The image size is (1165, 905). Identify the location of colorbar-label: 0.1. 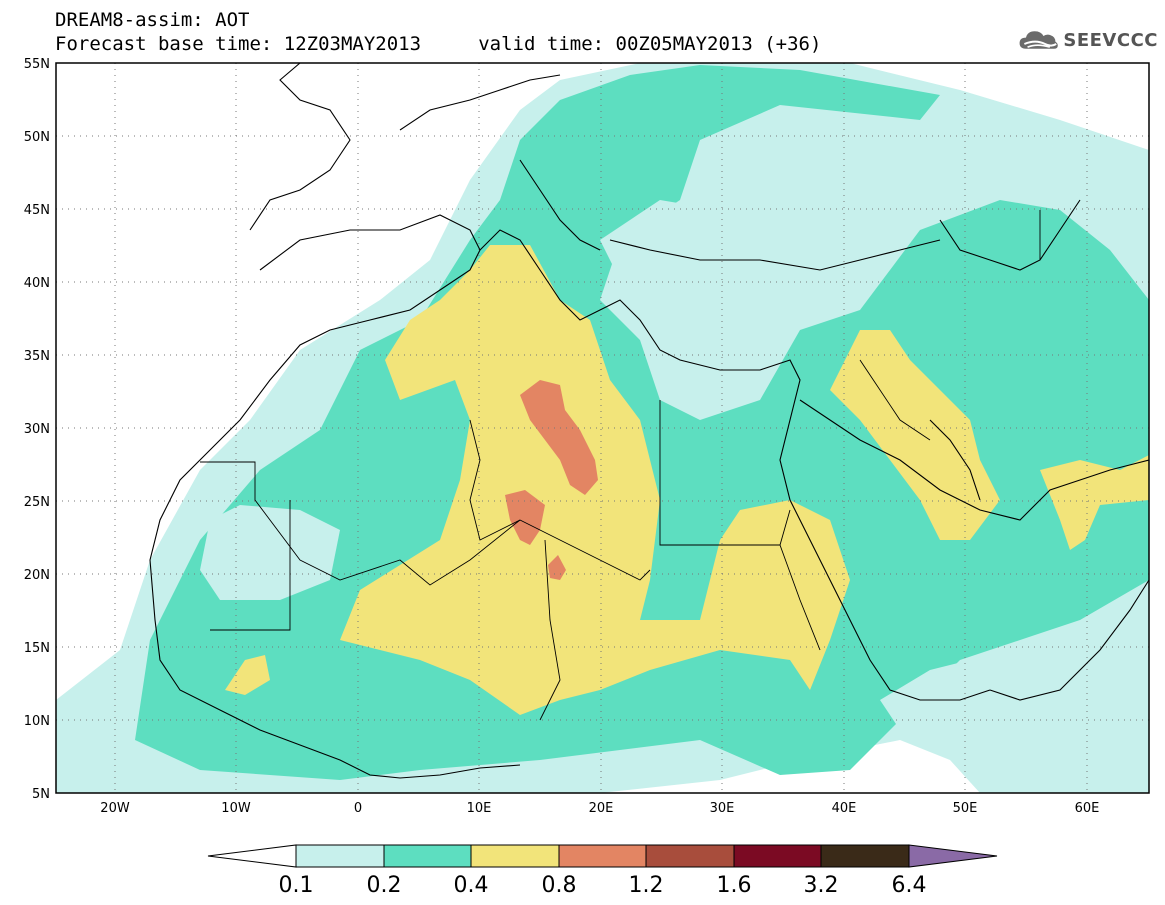
(296, 885).